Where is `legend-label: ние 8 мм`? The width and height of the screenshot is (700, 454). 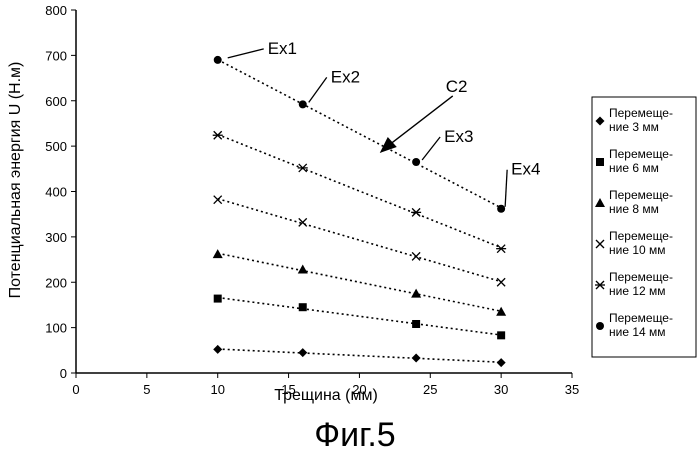 legend-label: ние 8 мм is located at coordinates (634, 209).